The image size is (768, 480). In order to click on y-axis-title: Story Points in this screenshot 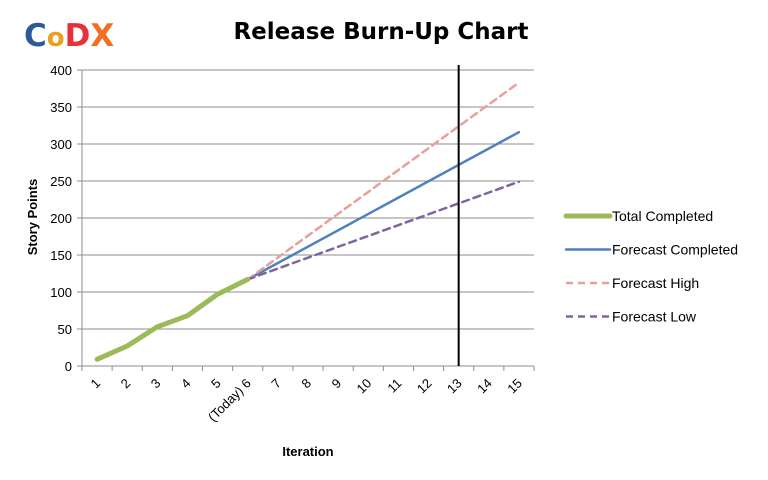, I will do `click(32, 217)`.